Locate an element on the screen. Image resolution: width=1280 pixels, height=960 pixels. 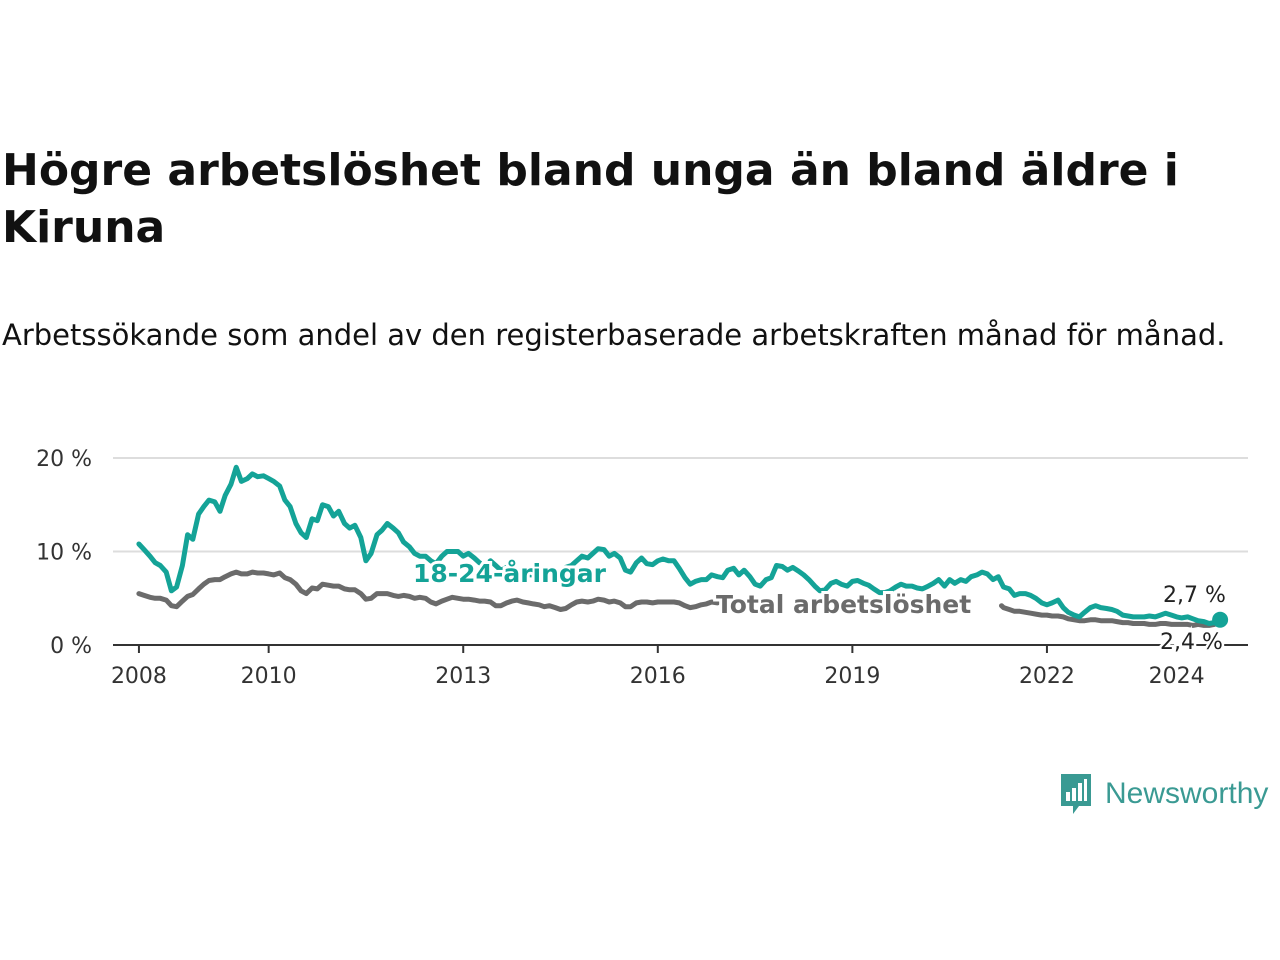
y-tick-label: 10 % is located at coordinates (64, 553).